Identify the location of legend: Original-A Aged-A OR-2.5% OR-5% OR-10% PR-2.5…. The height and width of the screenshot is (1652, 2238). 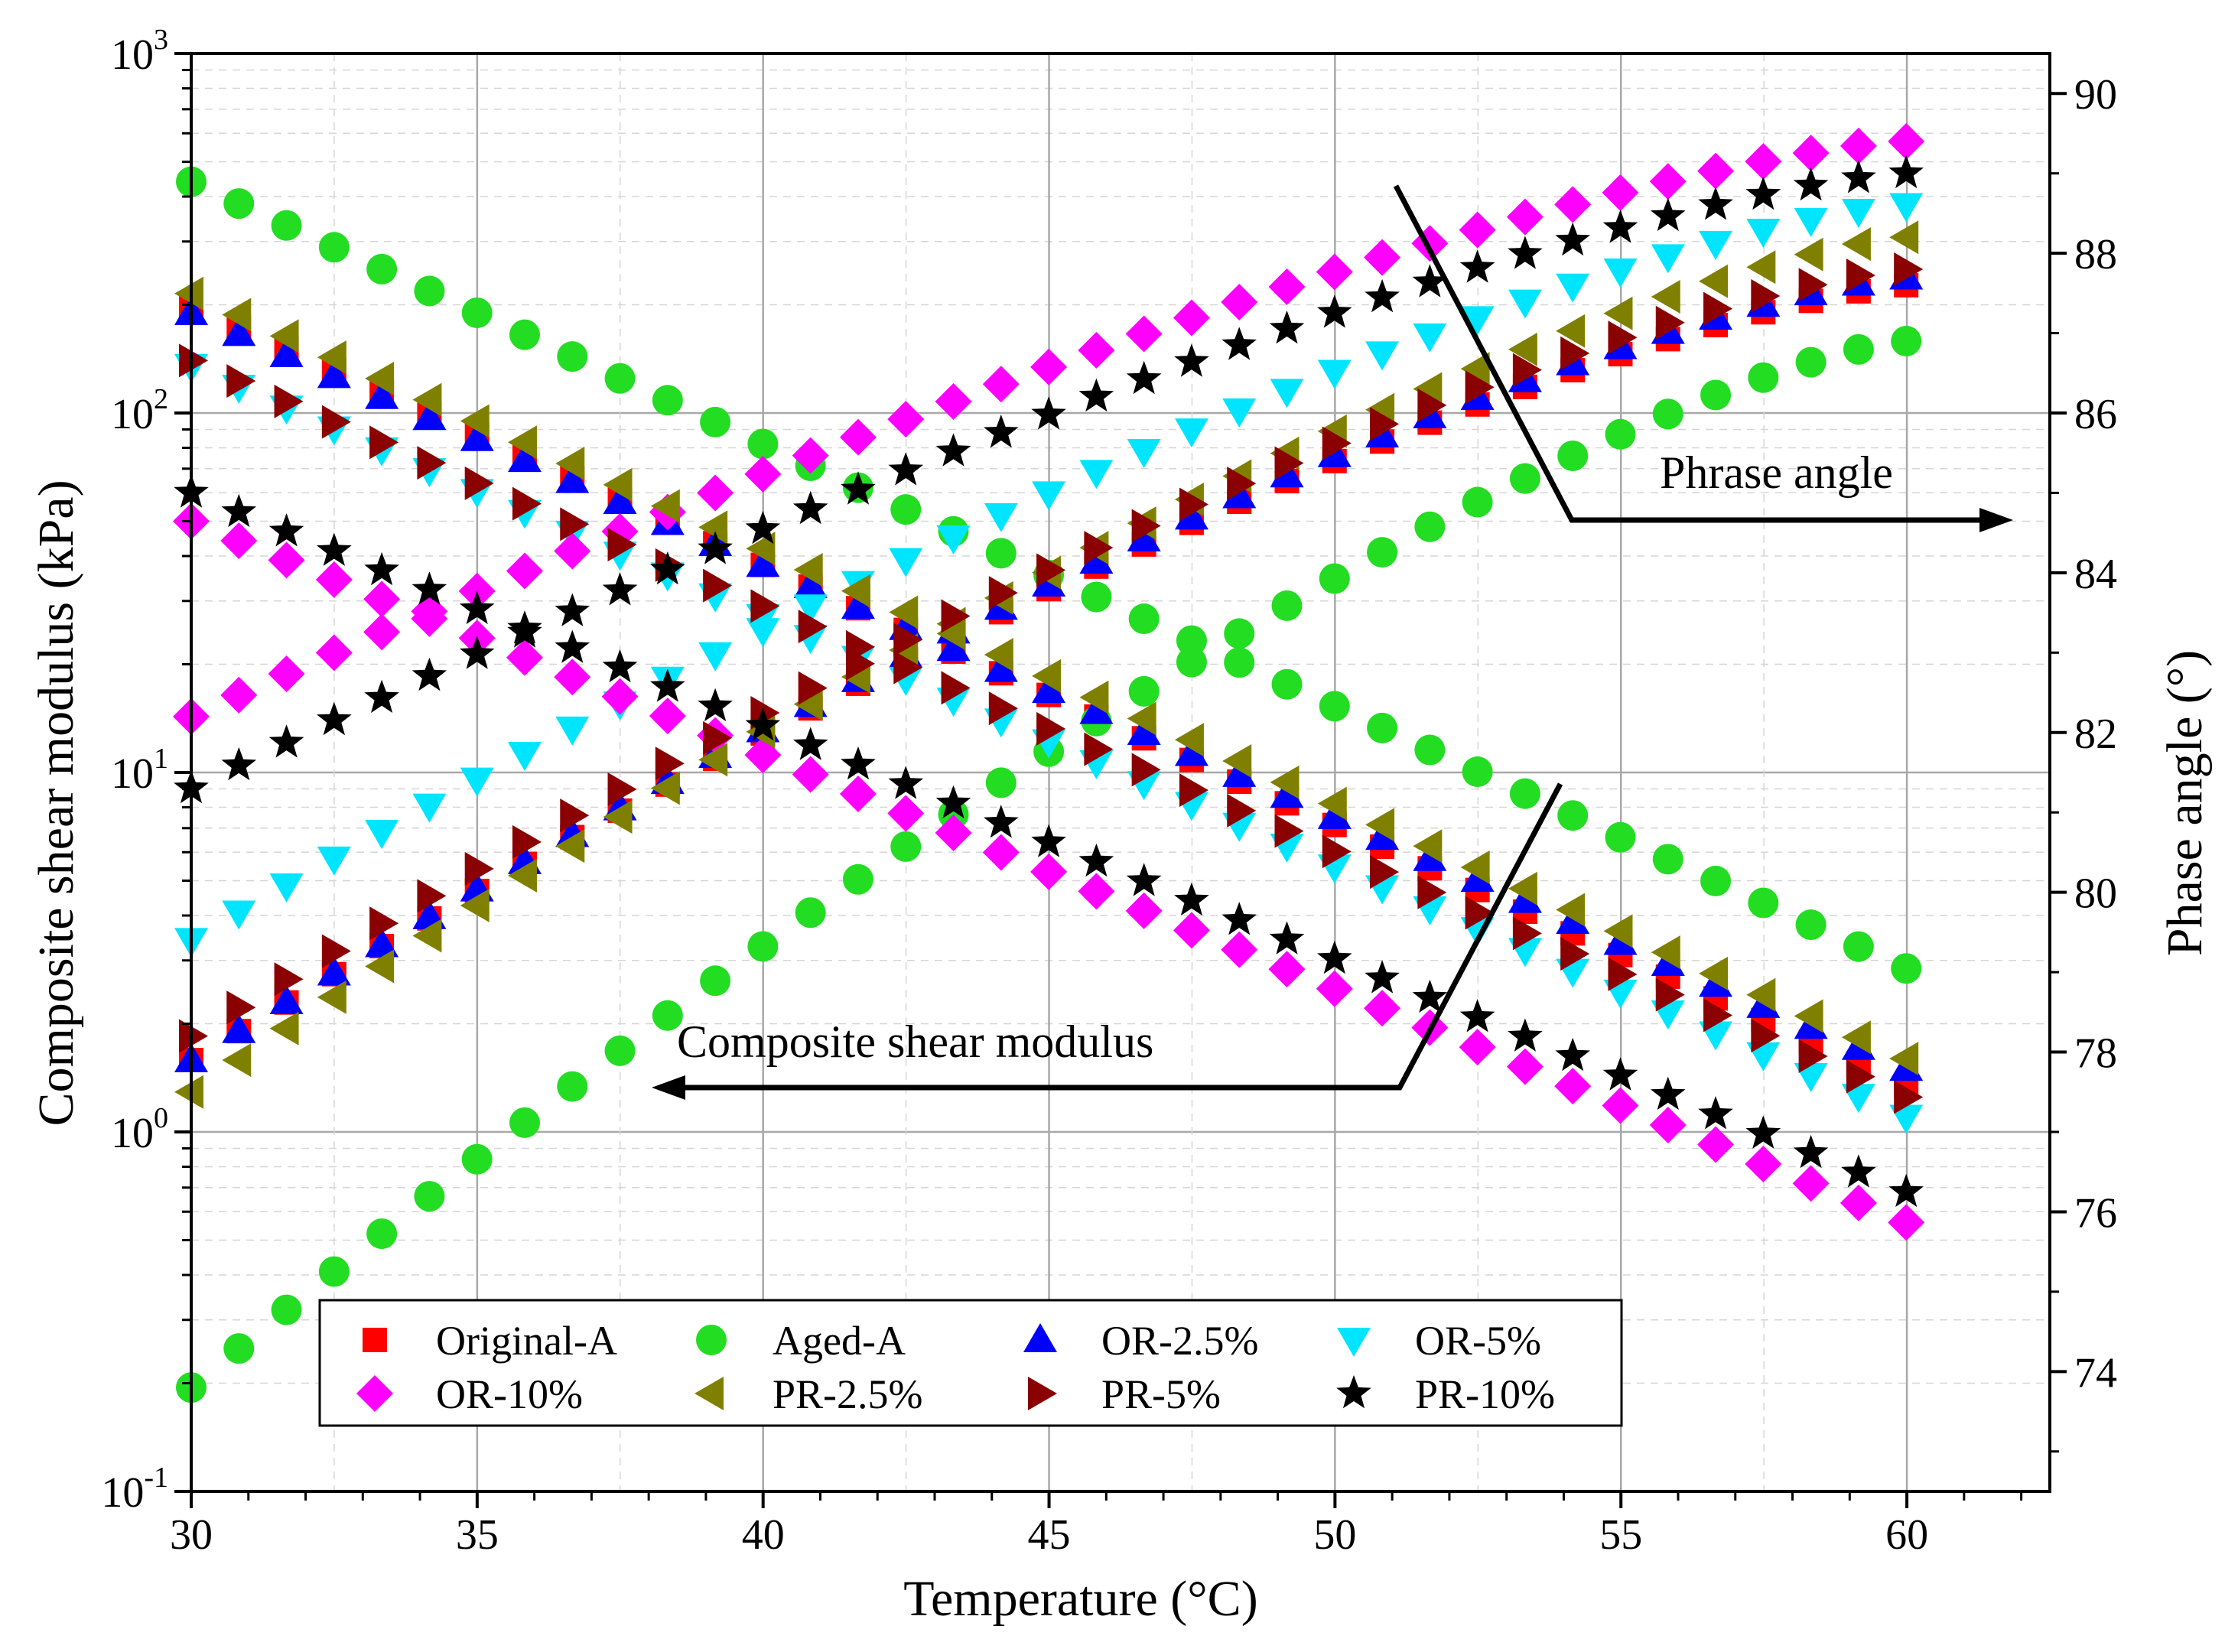
(970, 1363).